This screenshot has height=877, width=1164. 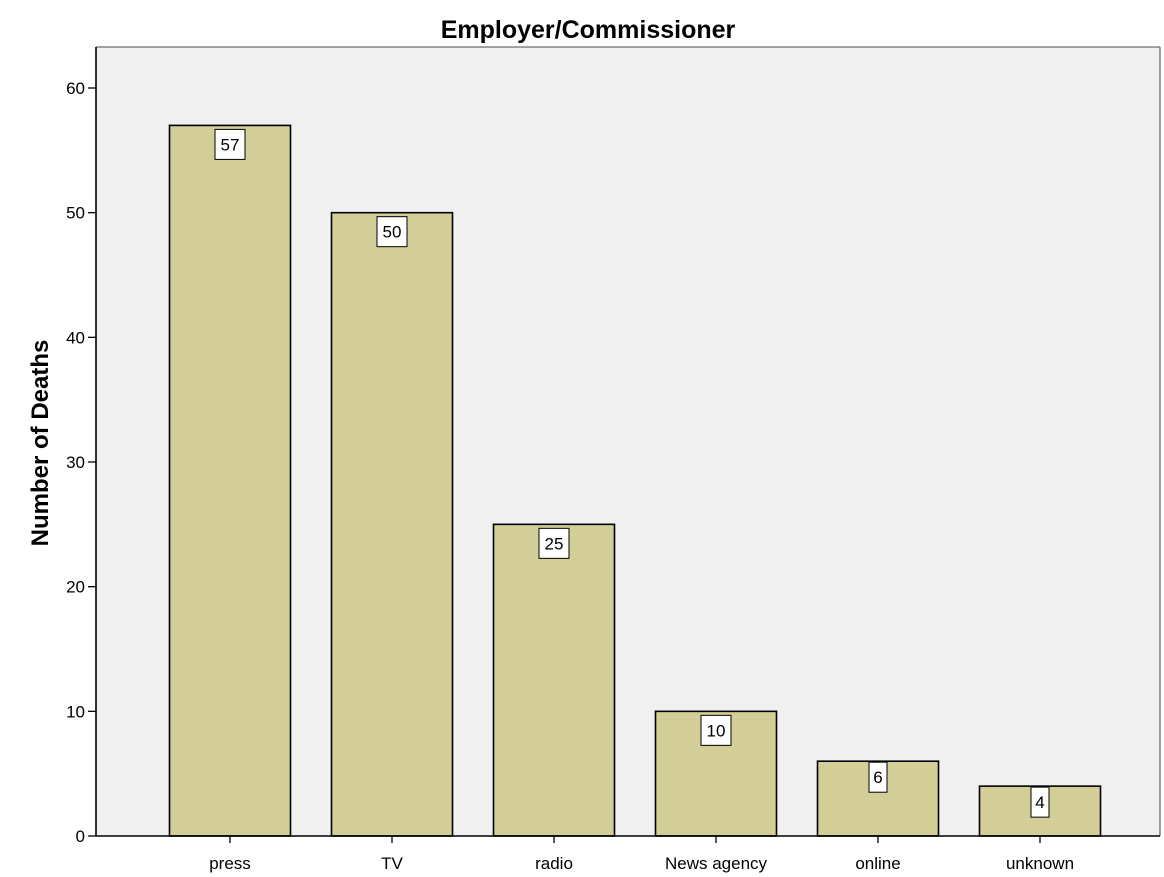 What do you see at coordinates (392, 524) in the screenshot?
I see `bar-tv` at bounding box center [392, 524].